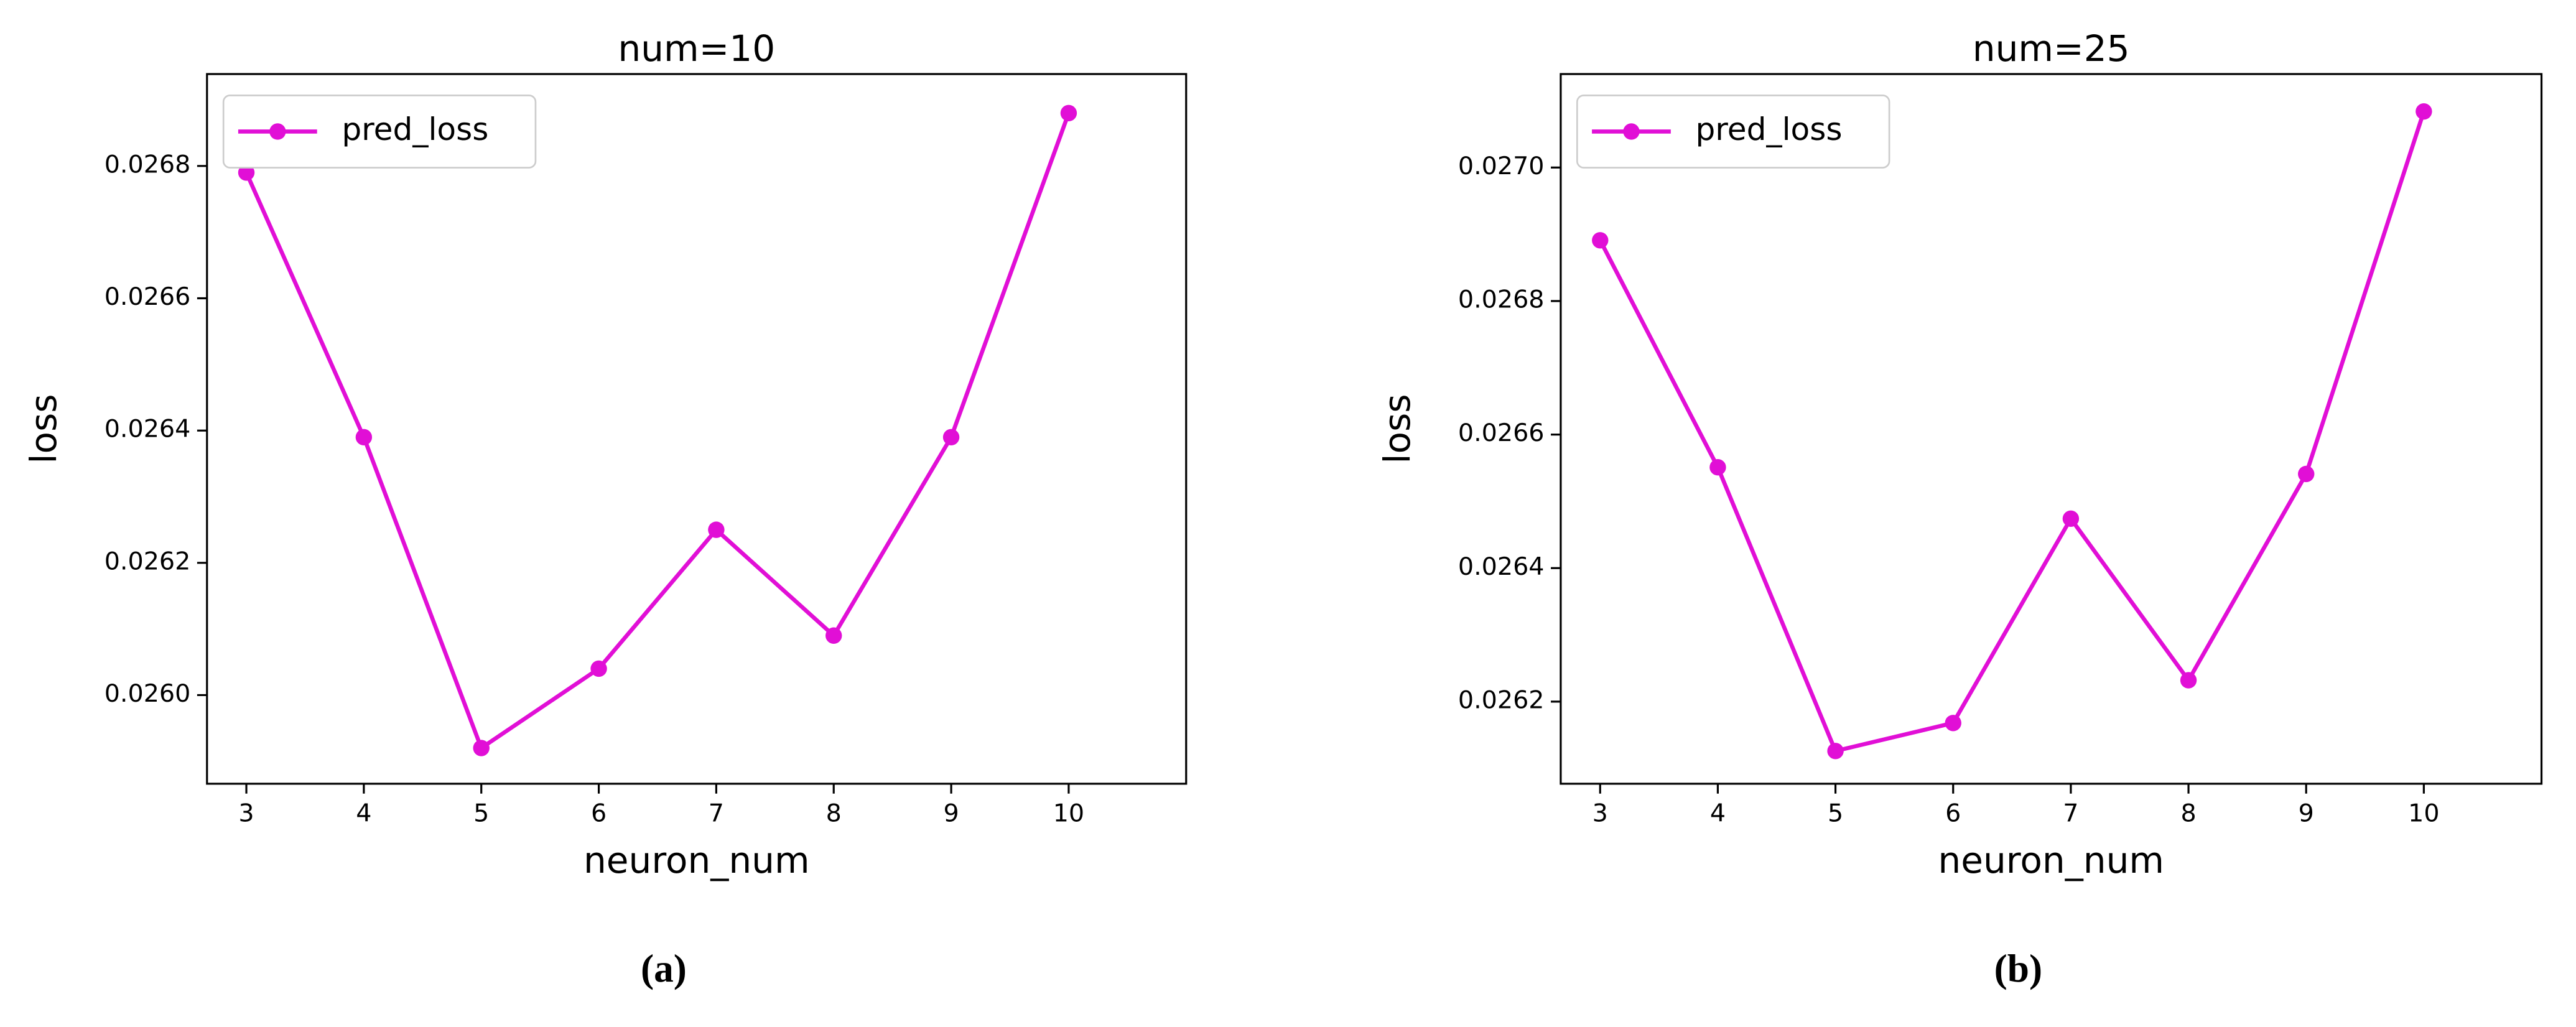  What do you see at coordinates (2018, 968) in the screenshot?
I see `caption: (b)` at bounding box center [2018, 968].